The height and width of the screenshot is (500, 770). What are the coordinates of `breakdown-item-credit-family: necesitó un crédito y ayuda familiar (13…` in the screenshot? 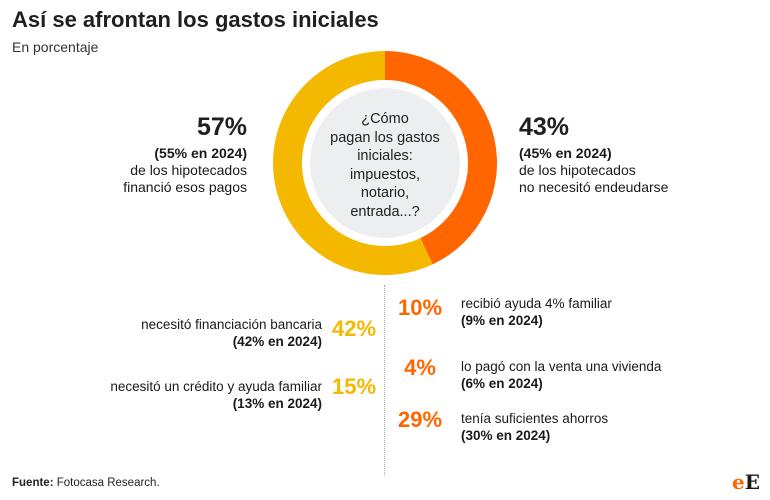 It's located at (216, 395).